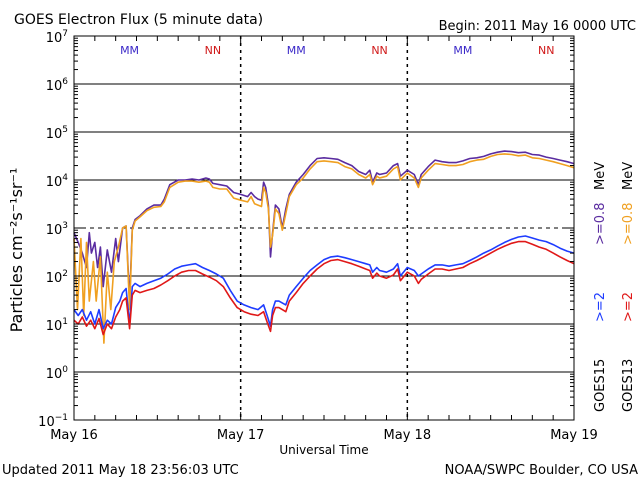 Image resolution: width=640 pixels, height=480 pixels. I want to click on x-tick-label: May 18, so click(408, 435).